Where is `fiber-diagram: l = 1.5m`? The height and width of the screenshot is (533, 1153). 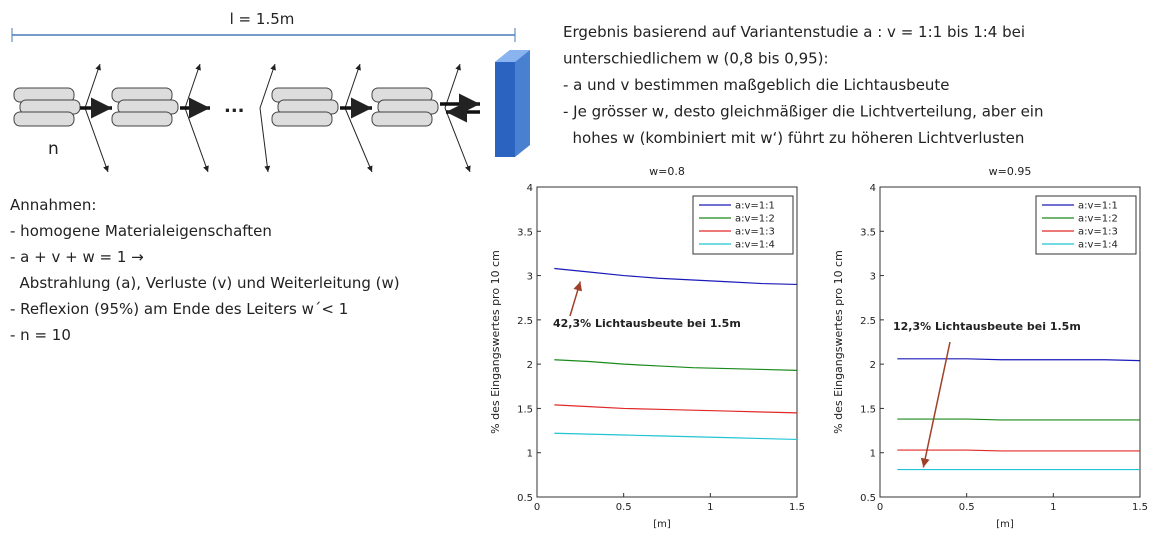 fiber-diagram: l = 1.5m is located at coordinates (270, 91).